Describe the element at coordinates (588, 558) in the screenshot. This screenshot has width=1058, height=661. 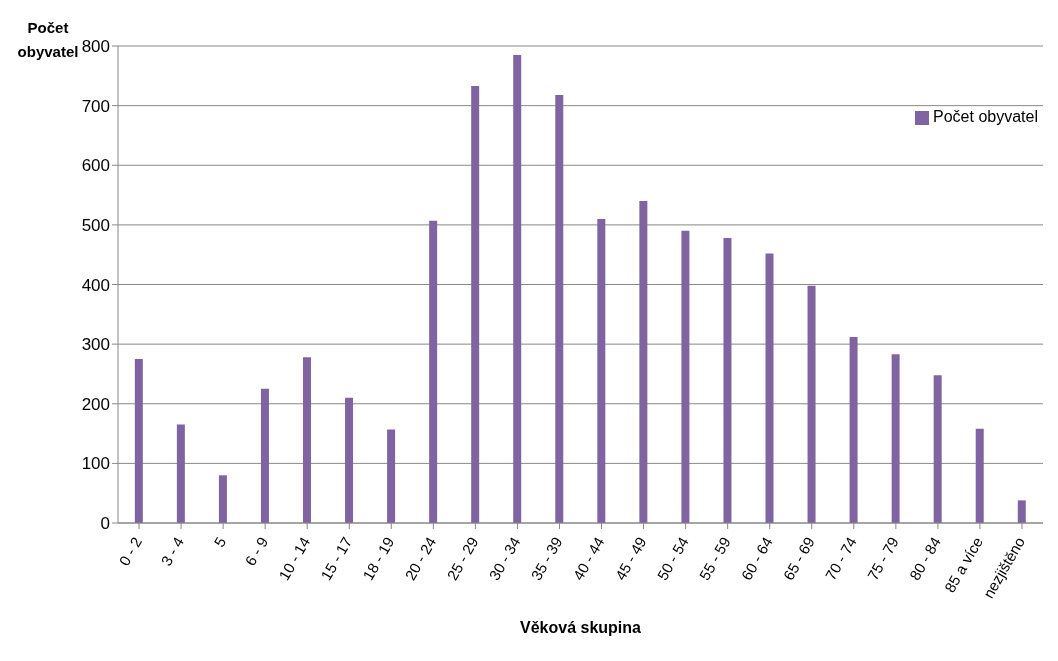
I see `x-tick-label: 40 - 44` at that location.